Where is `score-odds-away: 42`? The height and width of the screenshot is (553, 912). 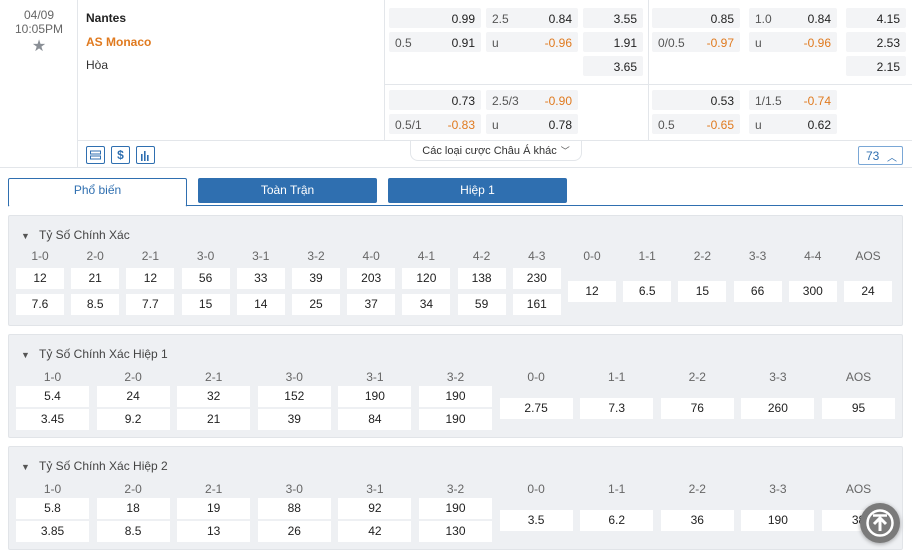 score-odds-away: 42 is located at coordinates (375, 531).